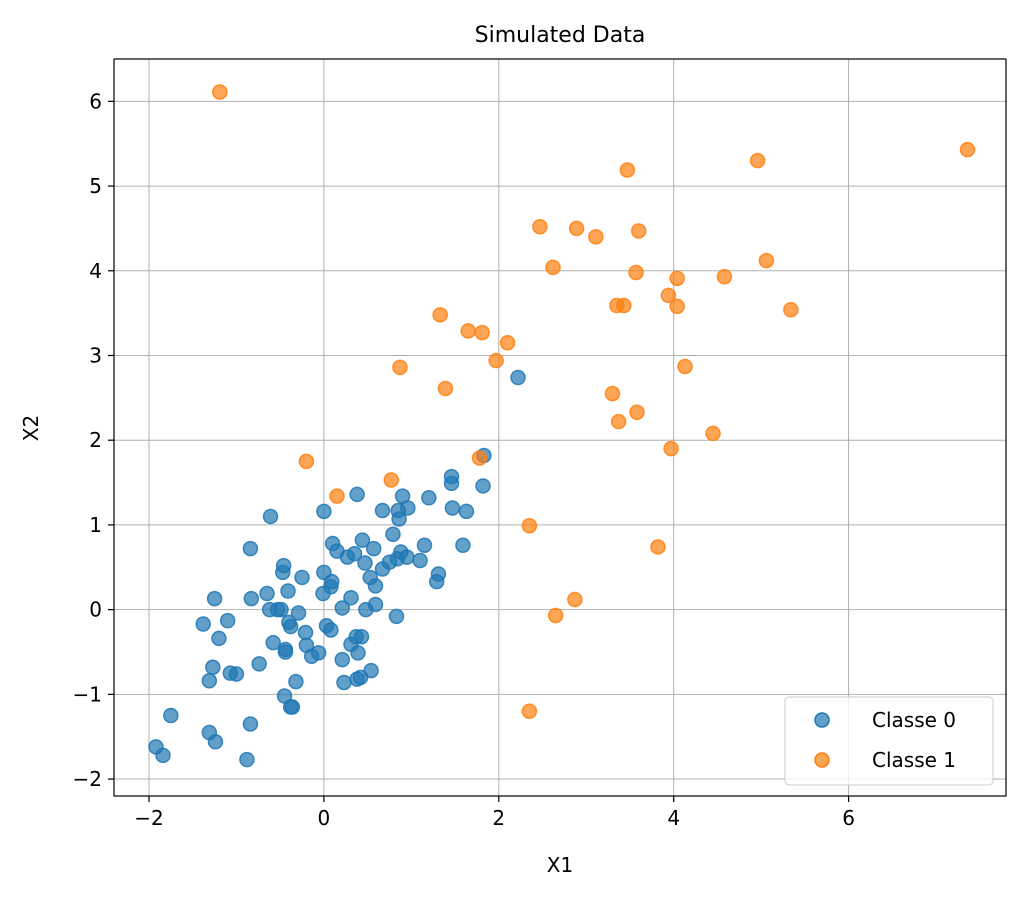 This screenshot has height=898, width=1025. I want to click on y-tick-label: 5, so click(95, 186).